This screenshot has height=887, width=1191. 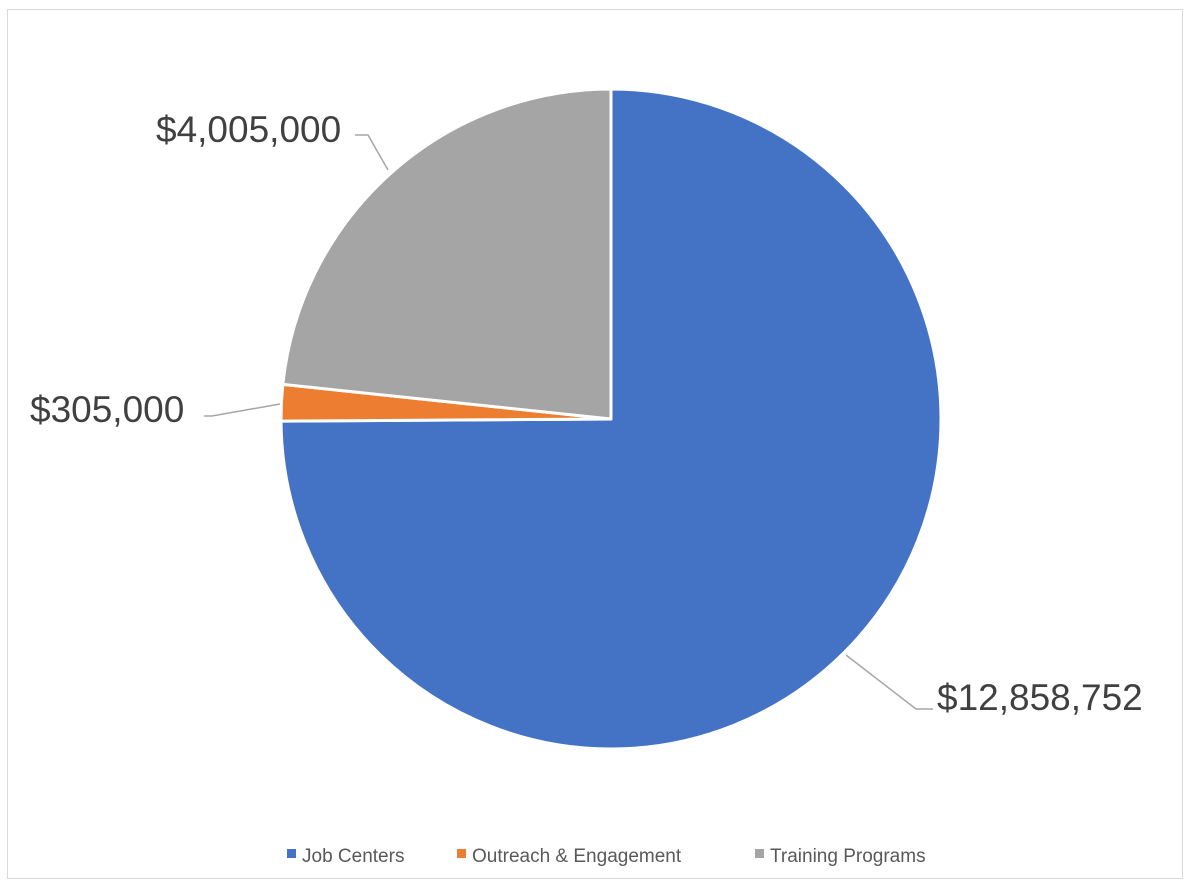 I want to click on legend-swatch-job-centers, so click(x=291, y=853).